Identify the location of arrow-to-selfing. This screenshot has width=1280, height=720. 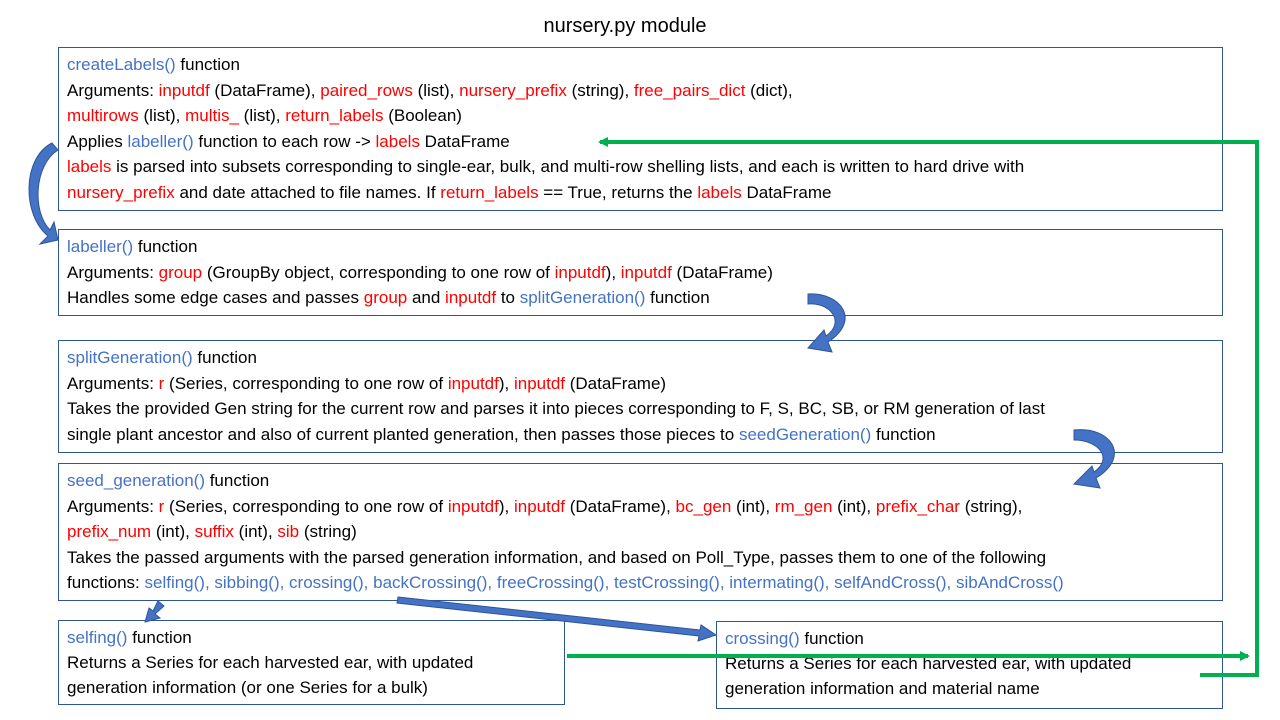
(154, 611).